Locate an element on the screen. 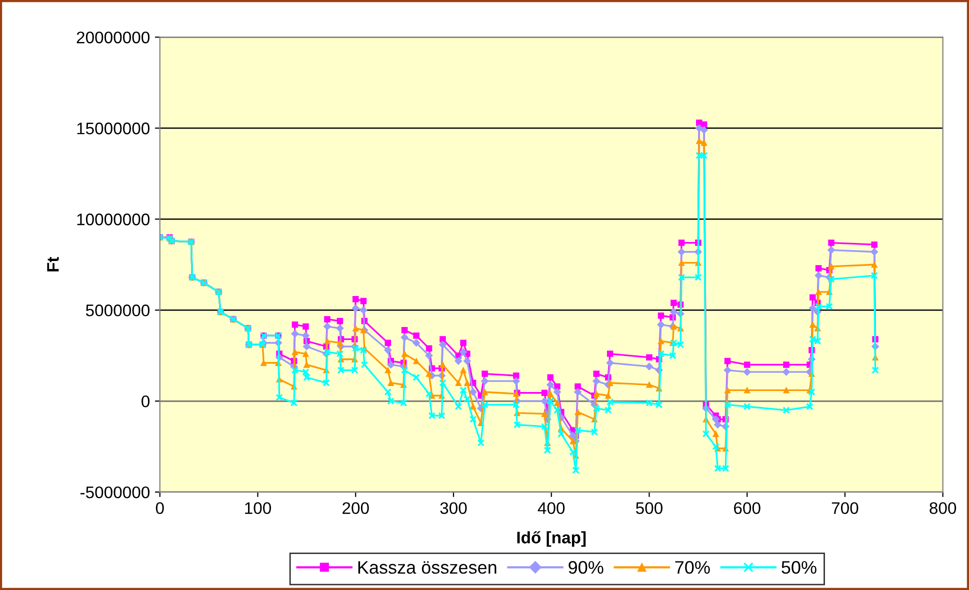 Image resolution: width=969 pixels, height=590 pixels. legend-label: 90% is located at coordinates (586, 567).